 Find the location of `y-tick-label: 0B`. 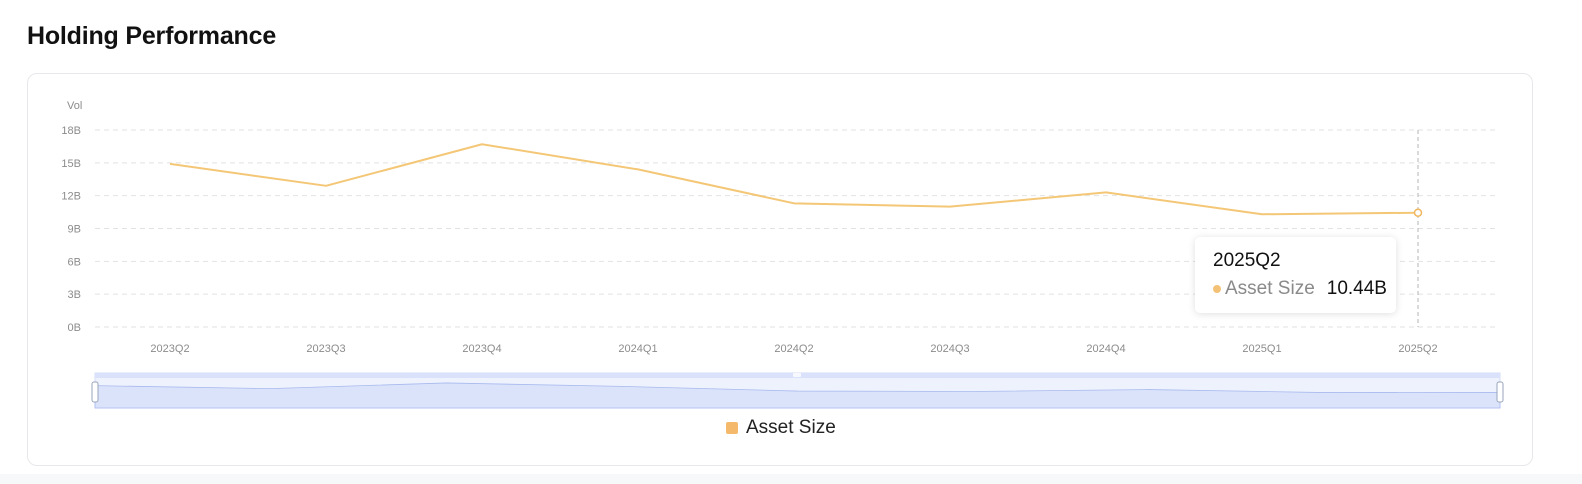

y-tick-label: 0B is located at coordinates (74, 328).